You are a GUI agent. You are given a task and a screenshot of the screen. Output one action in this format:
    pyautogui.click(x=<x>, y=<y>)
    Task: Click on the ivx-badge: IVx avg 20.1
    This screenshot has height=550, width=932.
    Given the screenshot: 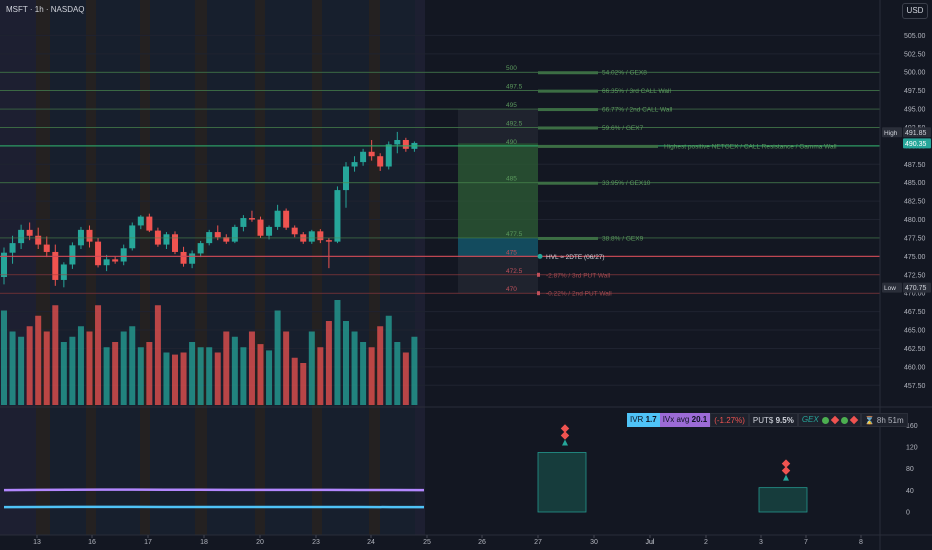 What is the action you would take?
    pyautogui.click(x=685, y=420)
    